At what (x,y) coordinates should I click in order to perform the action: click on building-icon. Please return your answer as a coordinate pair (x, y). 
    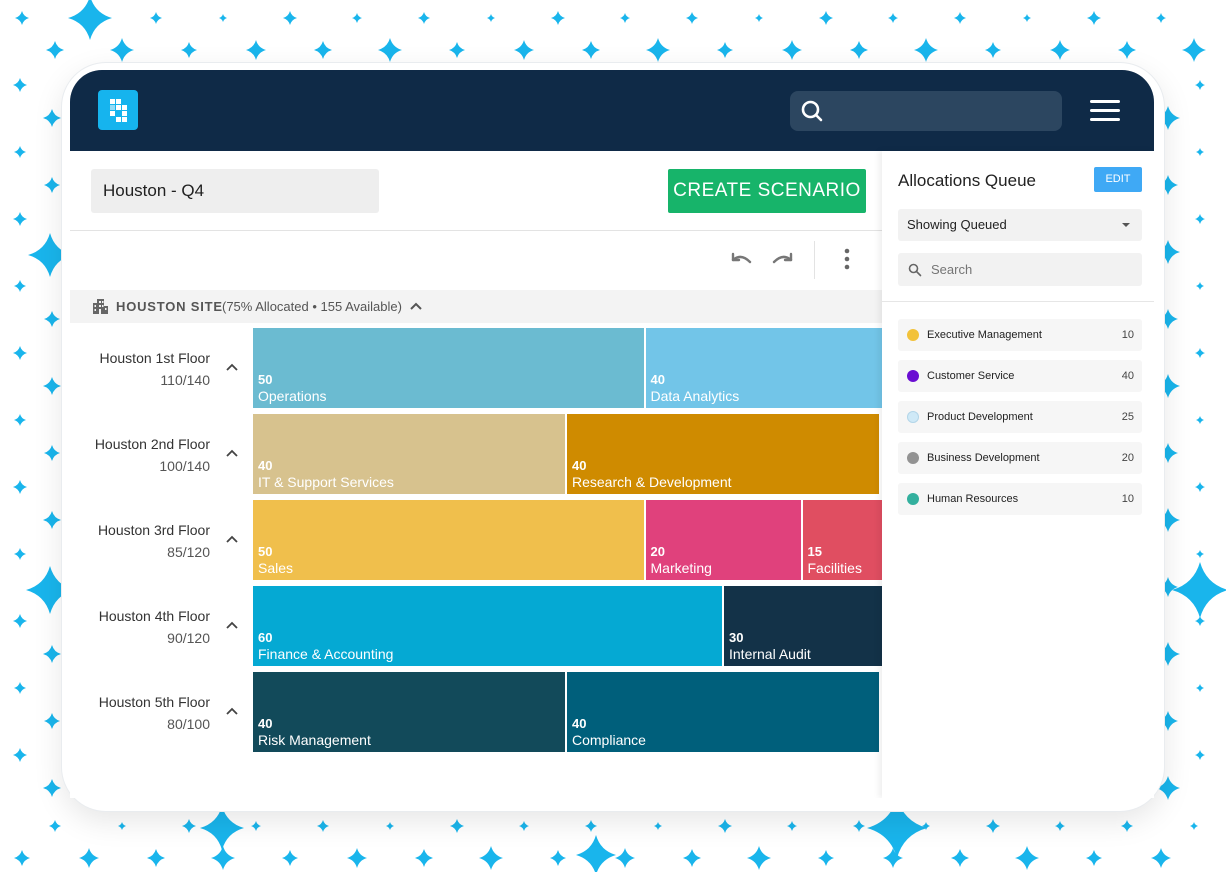
    Looking at the image, I should click on (100, 306).